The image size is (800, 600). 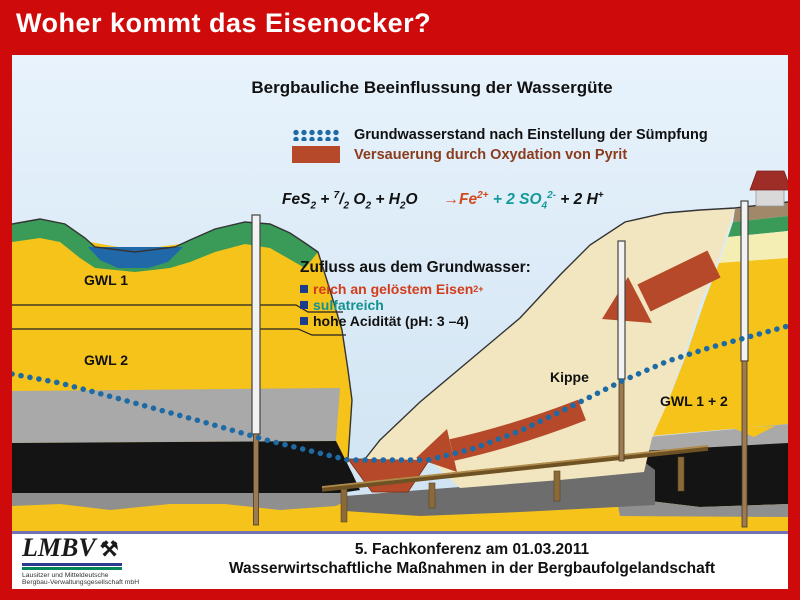 What do you see at coordinates (719, 347) in the screenshot?
I see `right-aquifer-sand` at bounding box center [719, 347].